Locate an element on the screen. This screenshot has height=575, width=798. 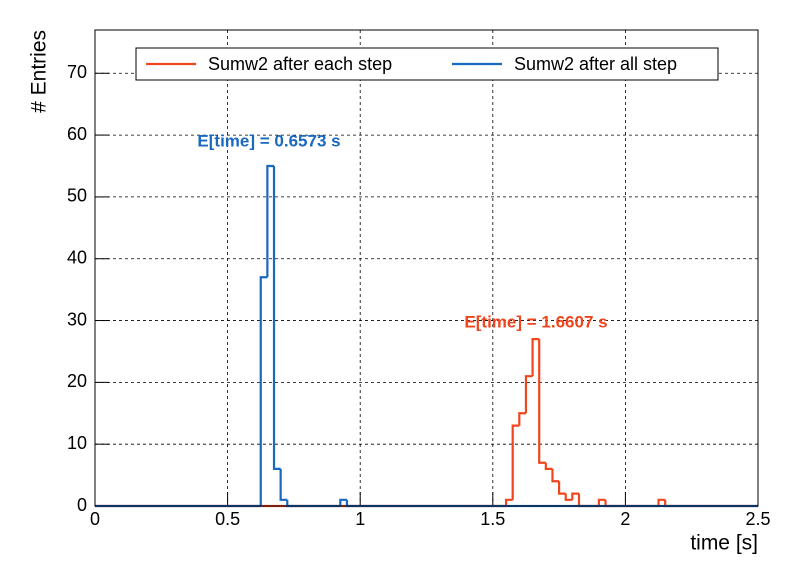
y-tick-label: 20 is located at coordinates (77, 381).